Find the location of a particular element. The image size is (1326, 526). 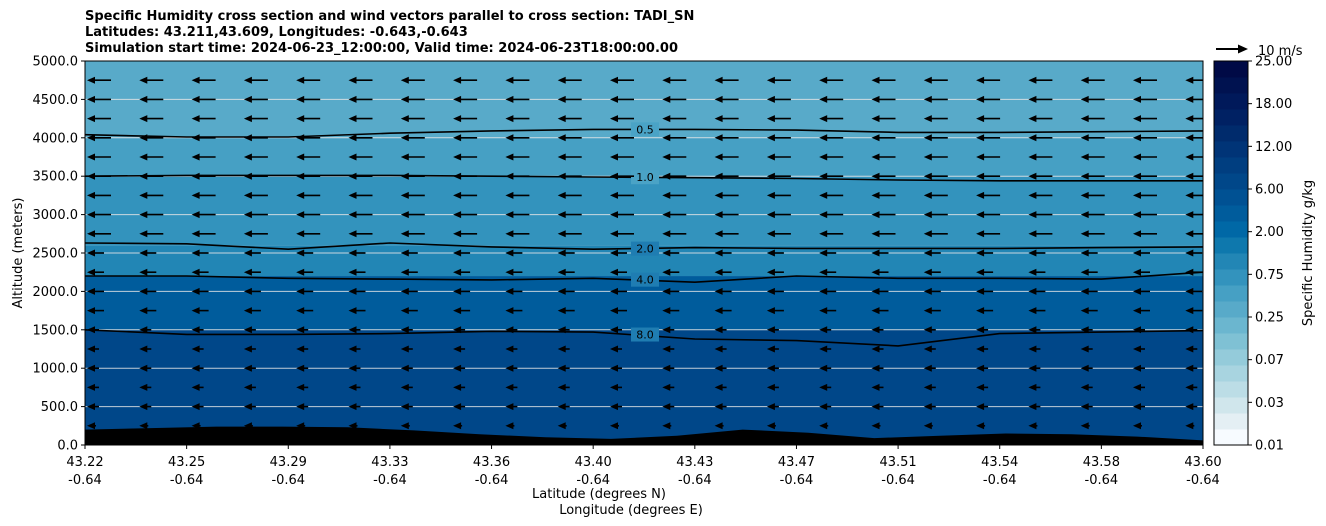

x-tick-label-latitude: 43.40 is located at coordinates (593, 462).